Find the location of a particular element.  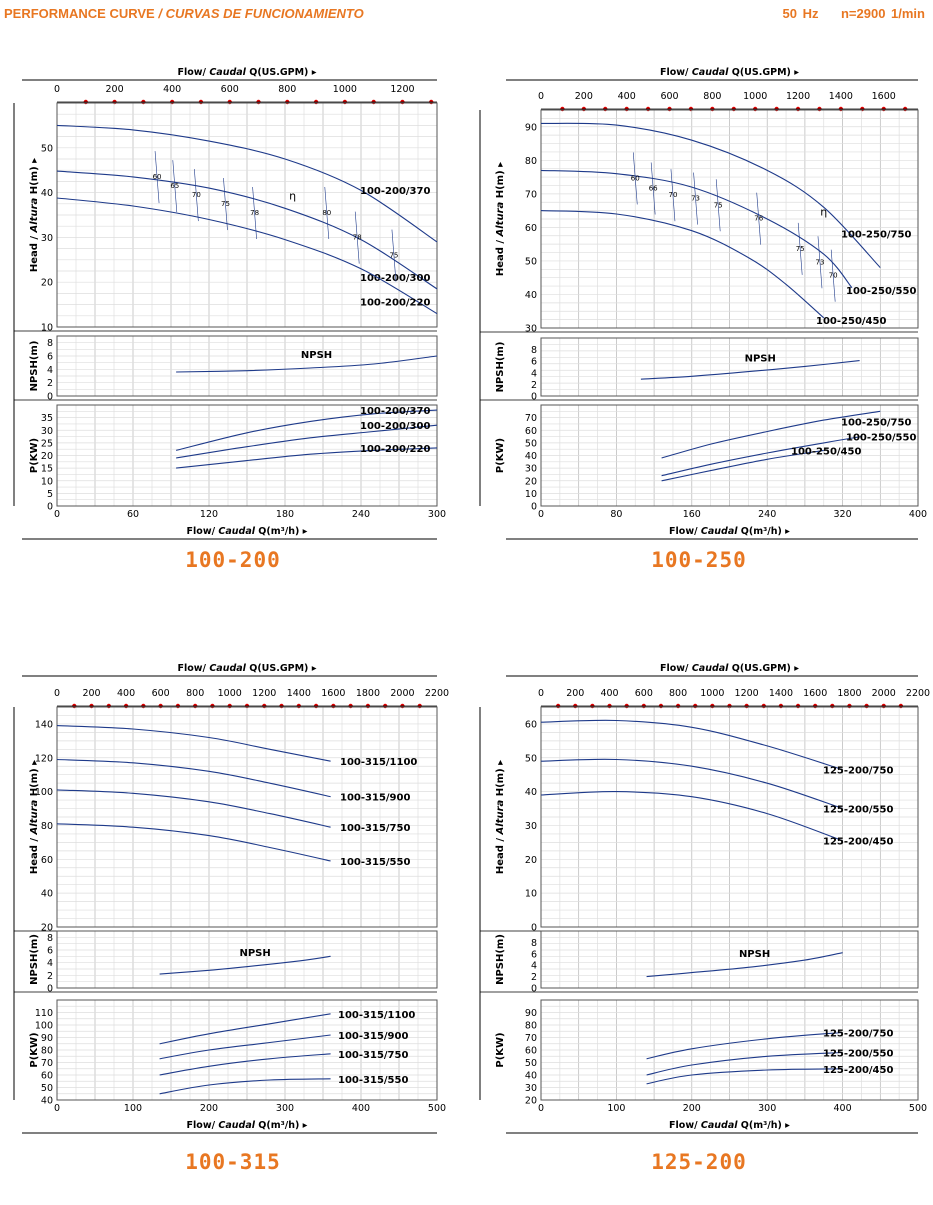

head-tick-label: 70 is located at coordinates (531, 194).